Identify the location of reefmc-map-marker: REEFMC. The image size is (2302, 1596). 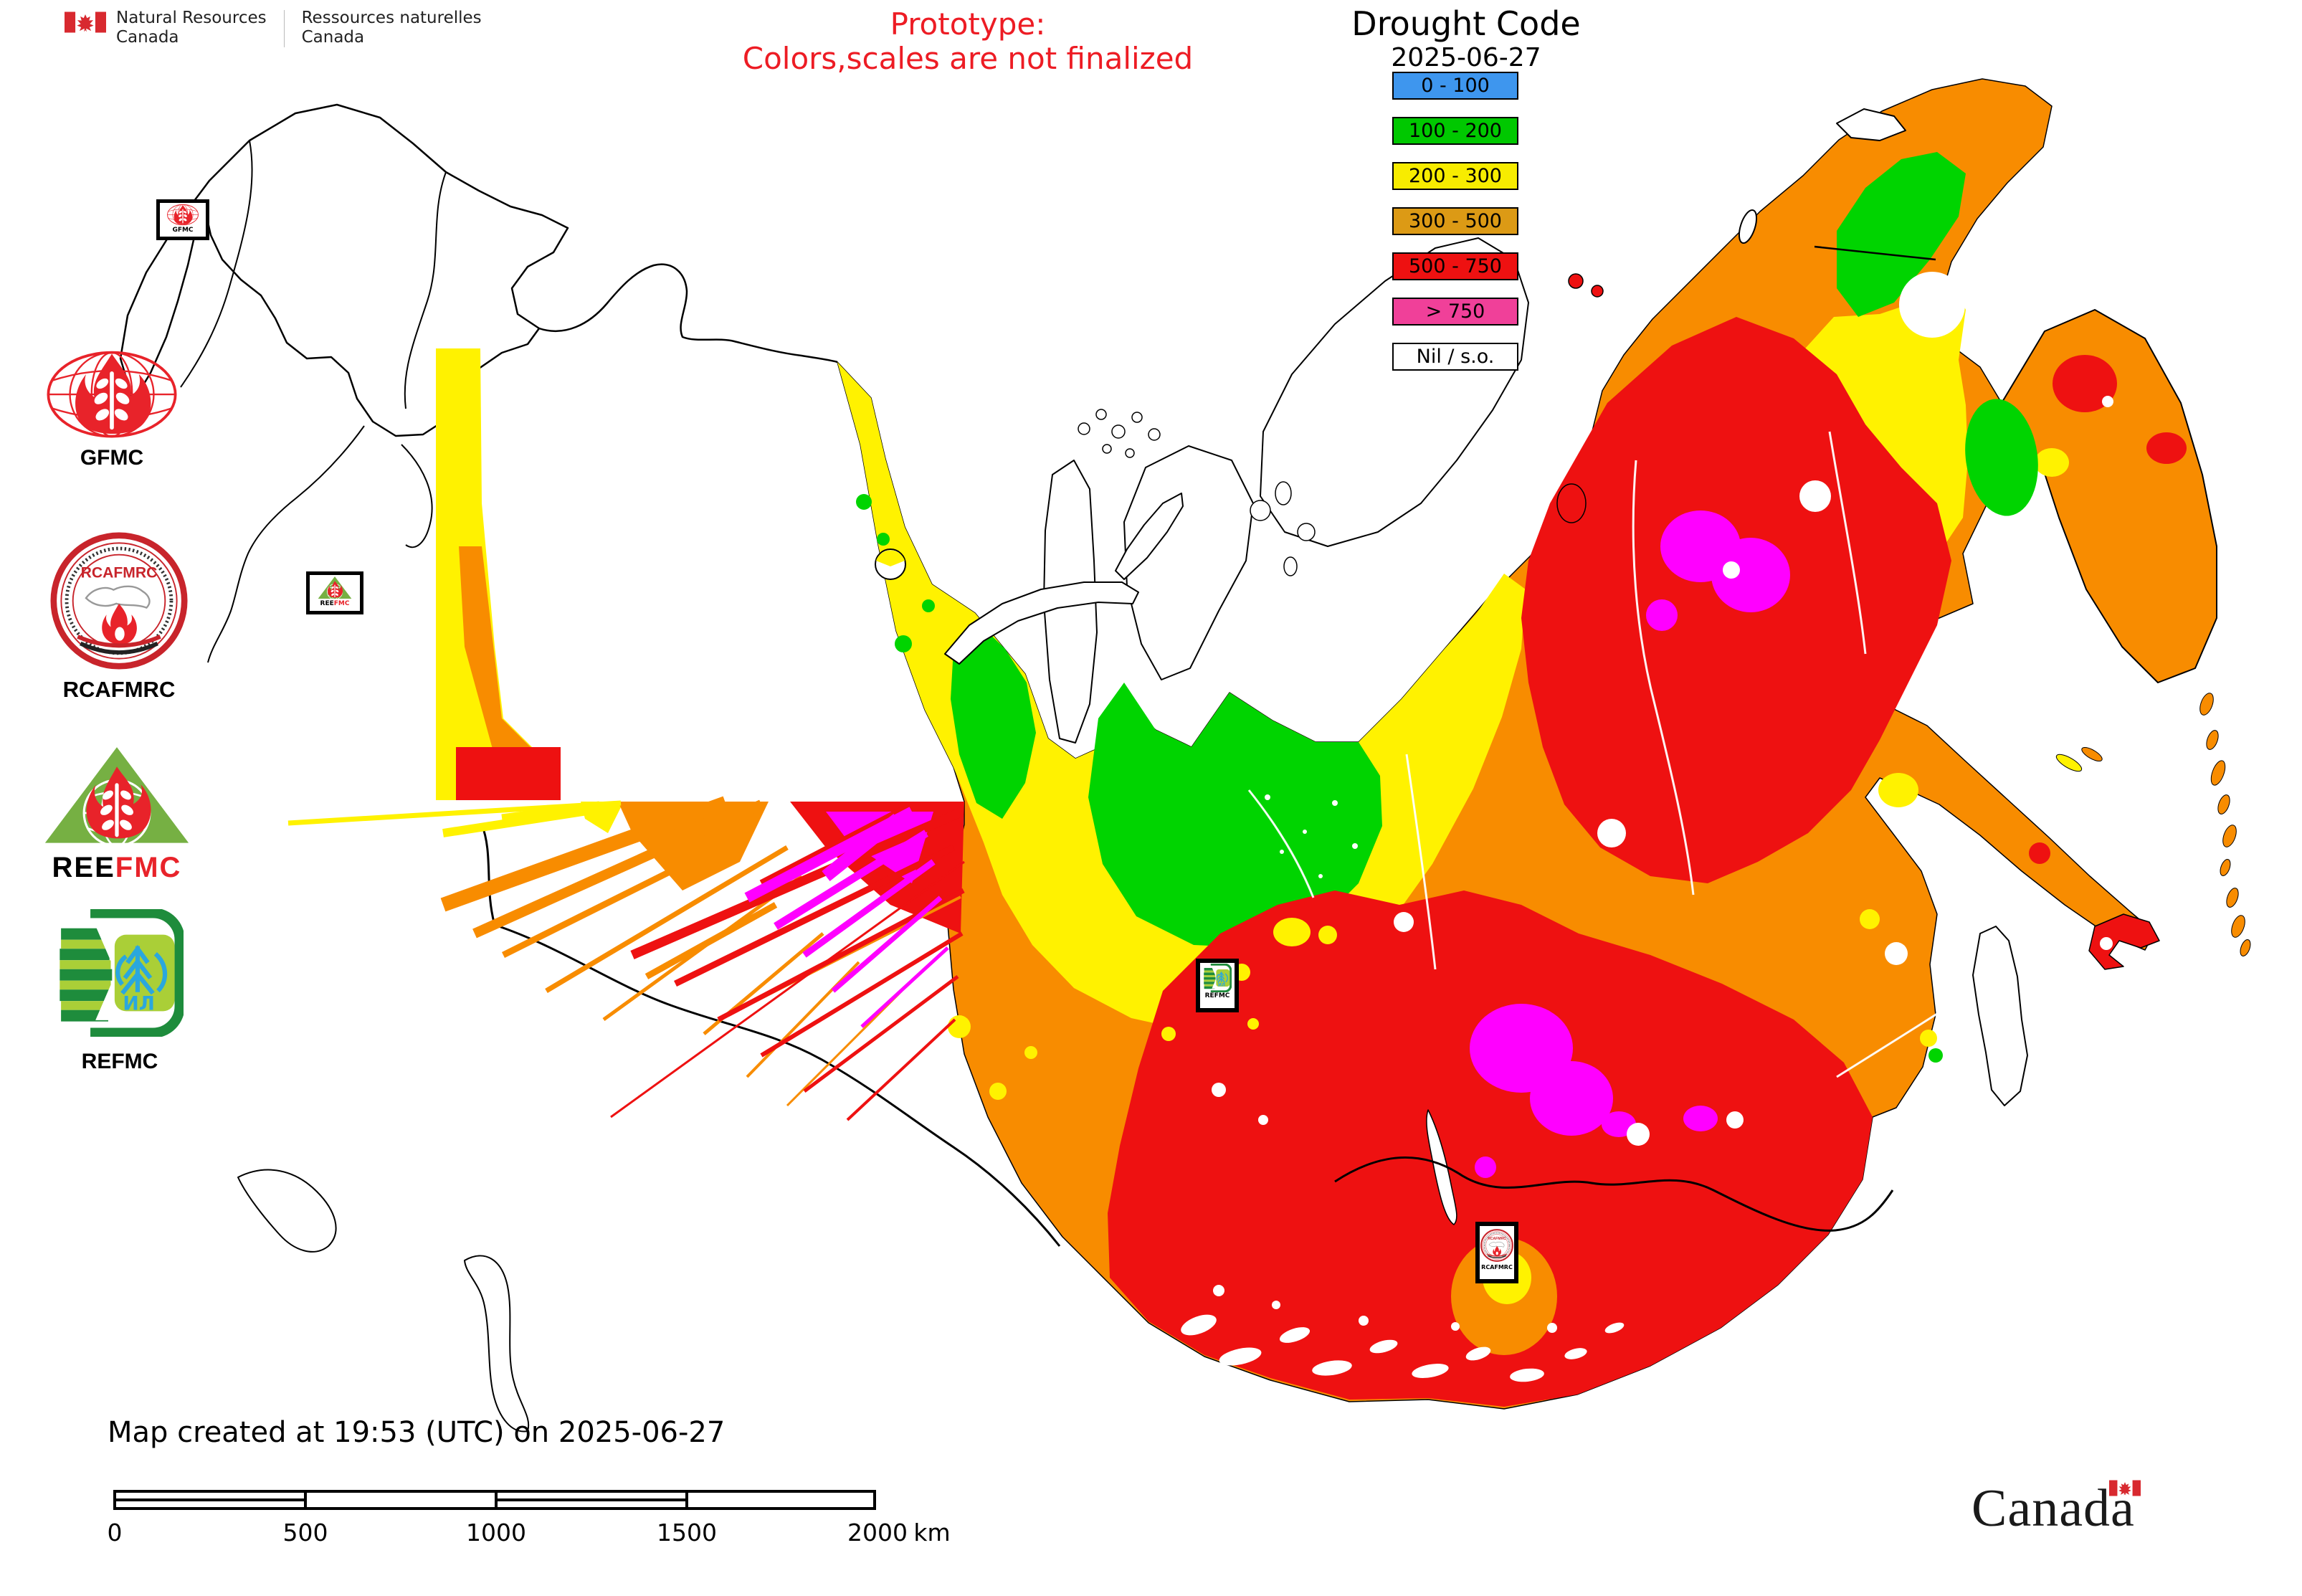
(334, 592).